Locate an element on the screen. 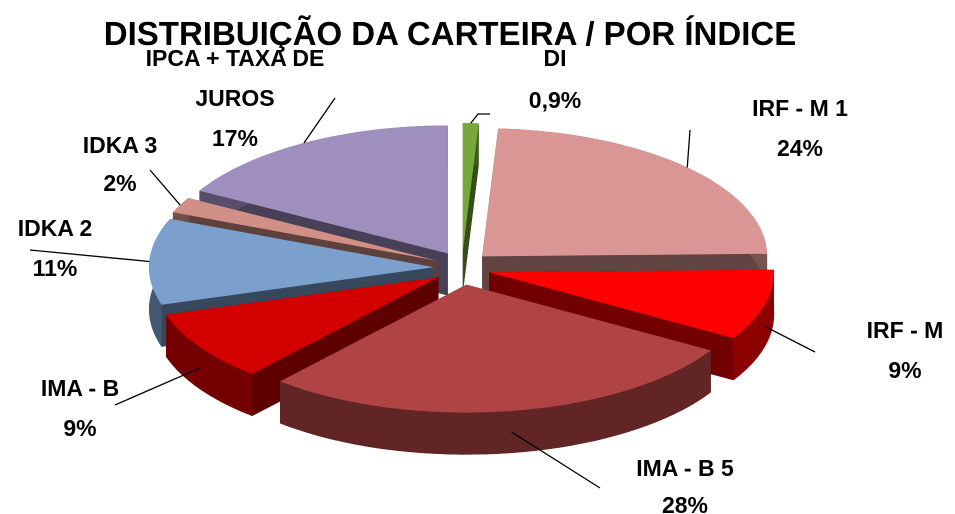  value-label: 2% is located at coordinates (120, 183).